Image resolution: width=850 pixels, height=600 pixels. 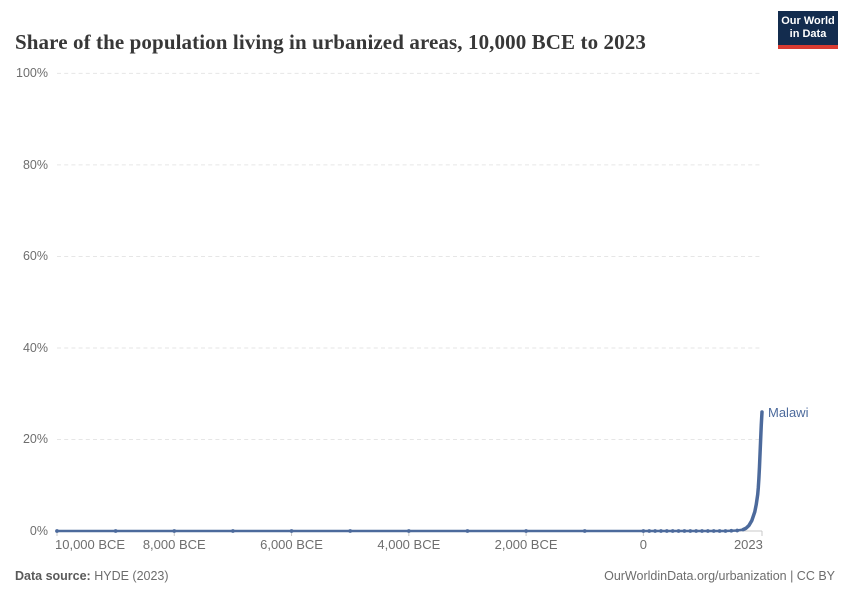 I want to click on owid-logo: Our World in Data, so click(x=808, y=30).